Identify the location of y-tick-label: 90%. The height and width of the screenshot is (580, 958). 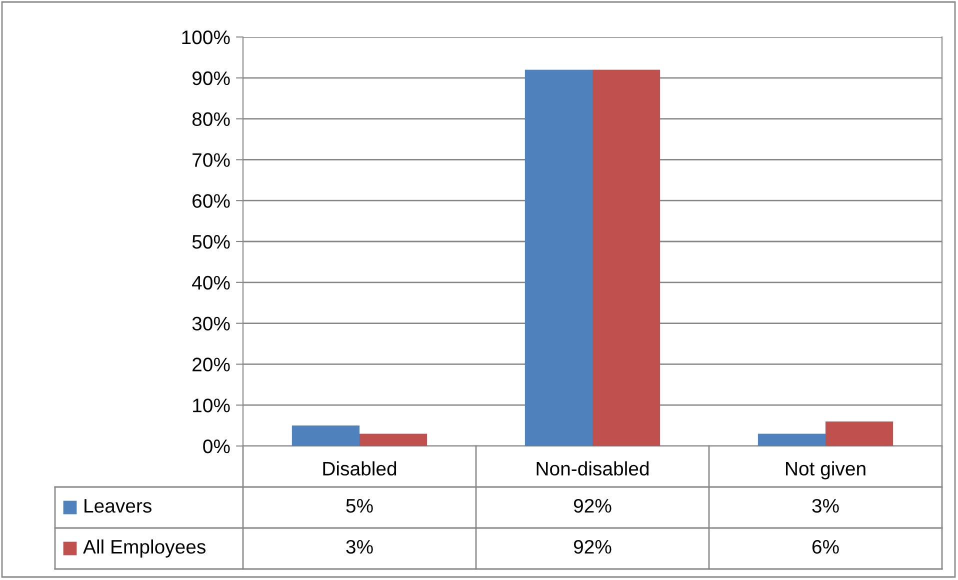
(211, 78).